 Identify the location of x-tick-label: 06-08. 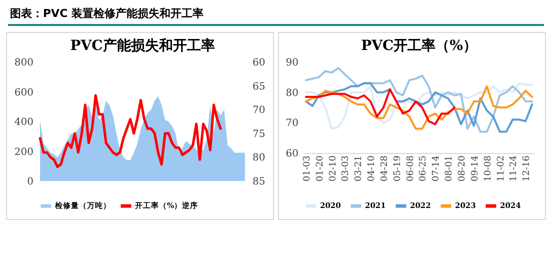
(411, 168).